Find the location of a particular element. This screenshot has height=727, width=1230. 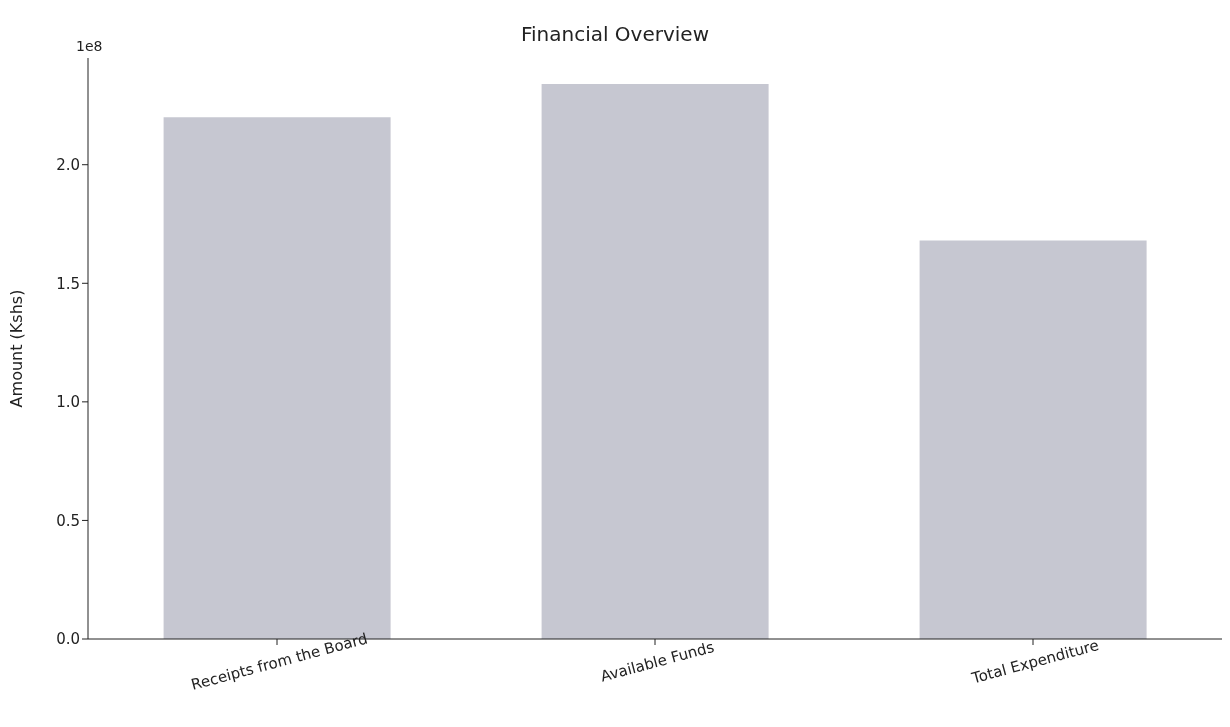

y-axis-title: Amount (Kshs) is located at coordinates (16, 348).